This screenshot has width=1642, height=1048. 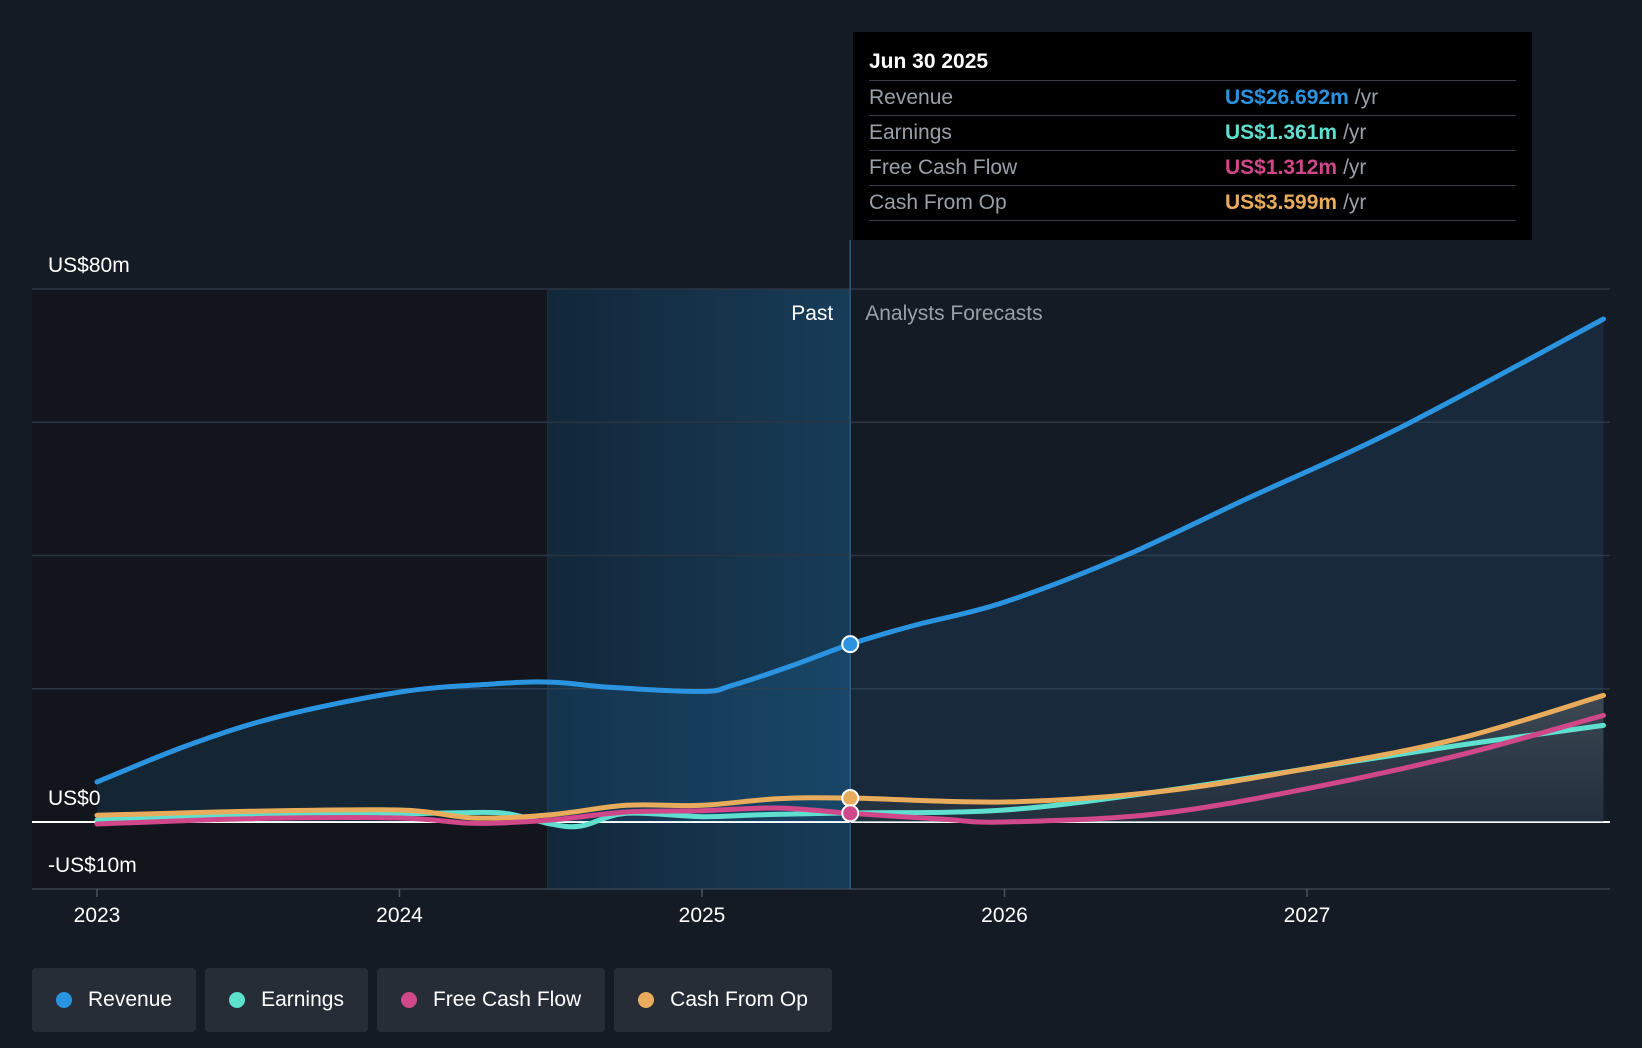 What do you see at coordinates (1192, 203) in the screenshot?
I see `tooltip-row-cash-from-op: Cash From Op US$3.599m /yr` at bounding box center [1192, 203].